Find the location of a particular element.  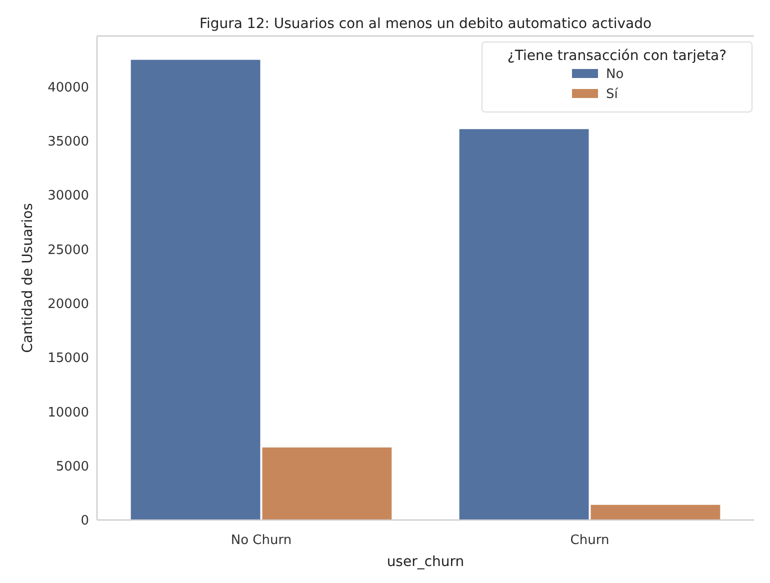

y-tick-label: 35000 is located at coordinates (68, 142).